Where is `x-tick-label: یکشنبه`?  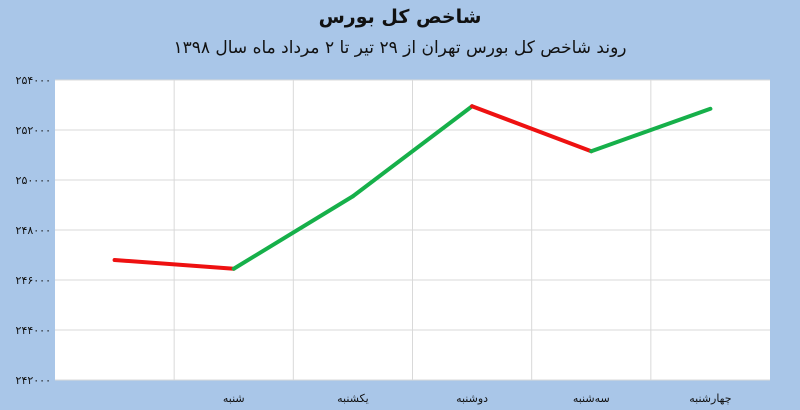 x-tick-label: یکشنبه is located at coordinates (353, 398).